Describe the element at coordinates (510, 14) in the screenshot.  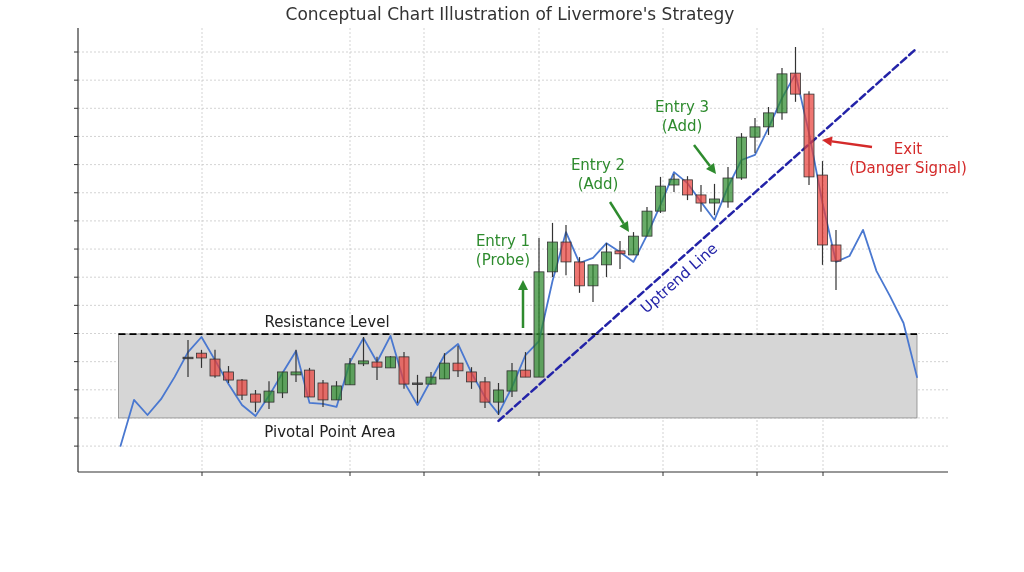
I see `chart-title: Conceptual Chart Illustration of Livermore's Strategy` at that location.